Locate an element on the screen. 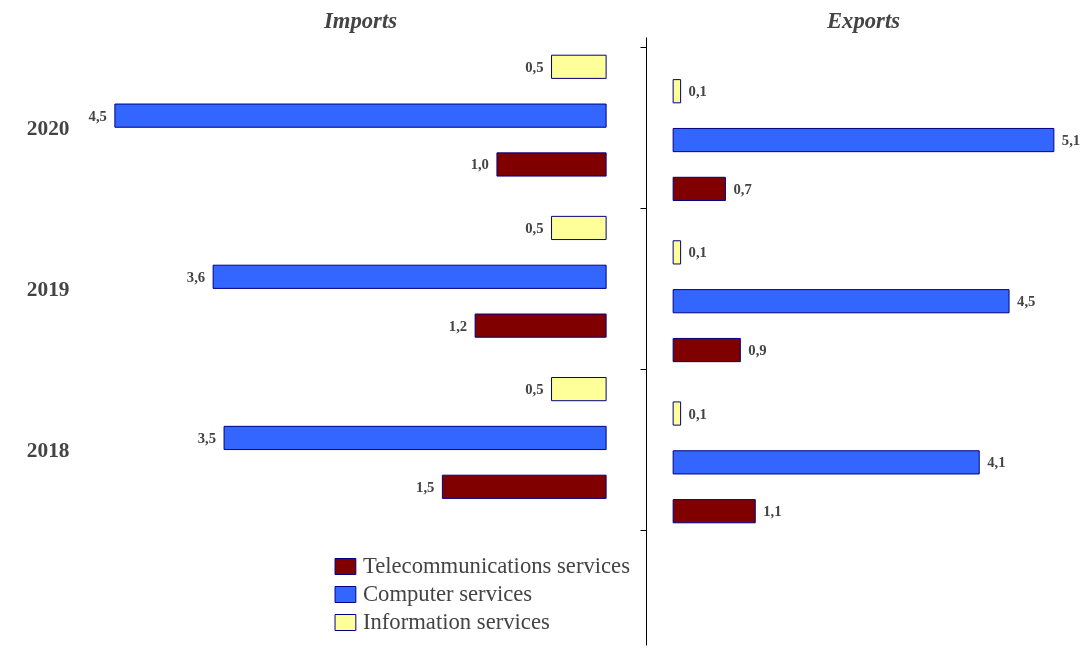  data-label: 1,2 is located at coordinates (458, 325).